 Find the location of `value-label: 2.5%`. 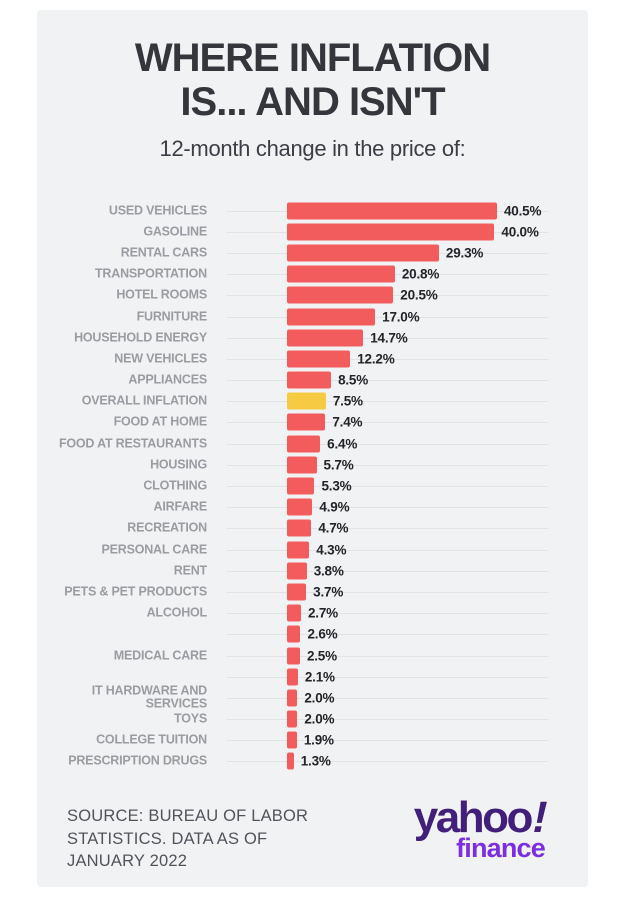

value-label: 2.5% is located at coordinates (321, 656).